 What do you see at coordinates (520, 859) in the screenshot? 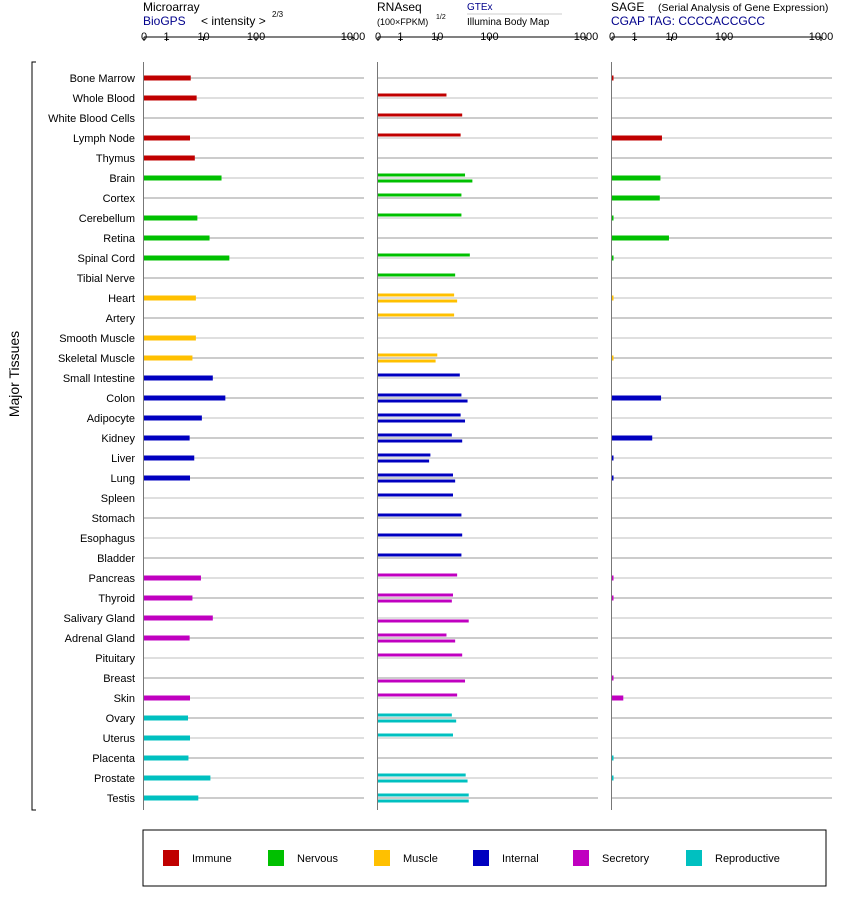
I see `legend-label: Internal` at bounding box center [520, 859].